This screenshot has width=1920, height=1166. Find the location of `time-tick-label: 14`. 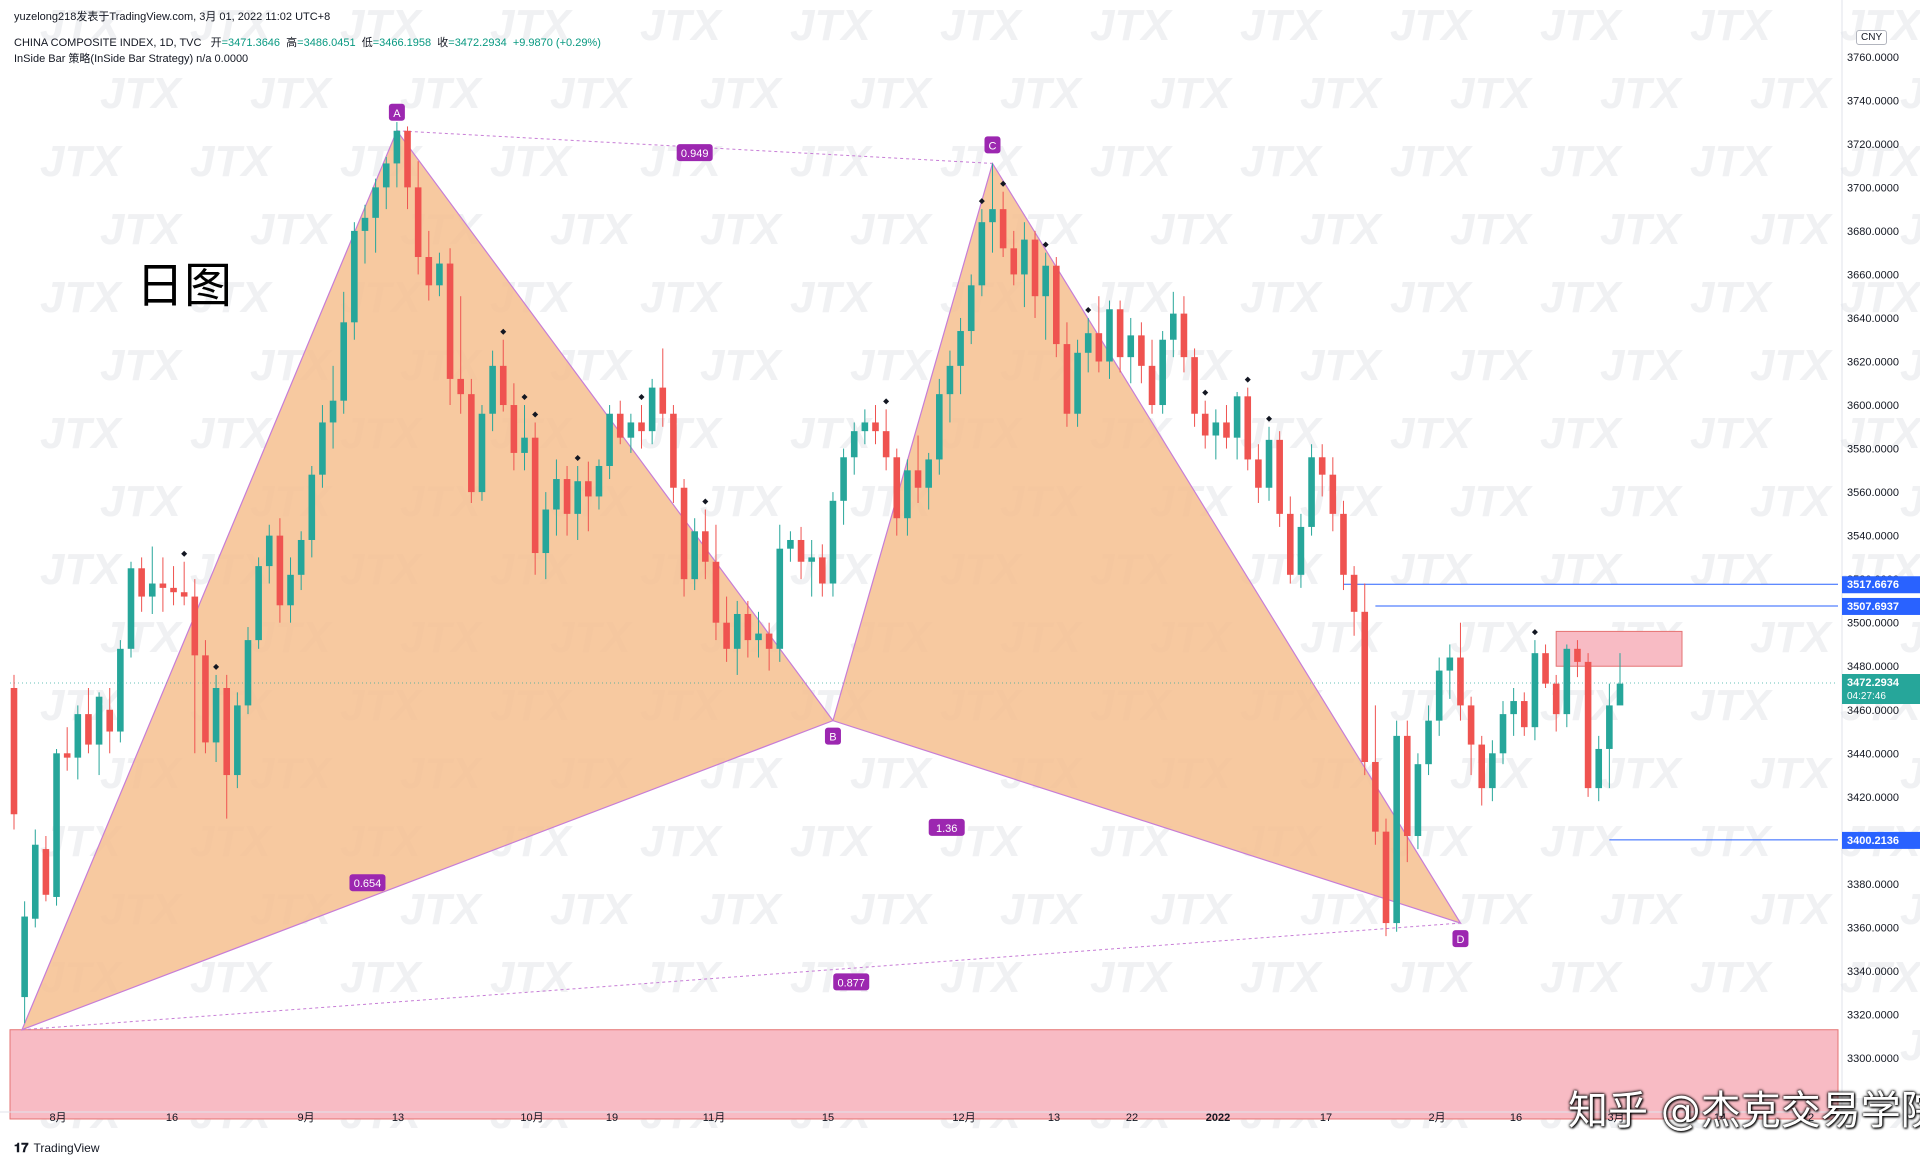

time-tick-label: 14 is located at coordinates (1720, 1118).